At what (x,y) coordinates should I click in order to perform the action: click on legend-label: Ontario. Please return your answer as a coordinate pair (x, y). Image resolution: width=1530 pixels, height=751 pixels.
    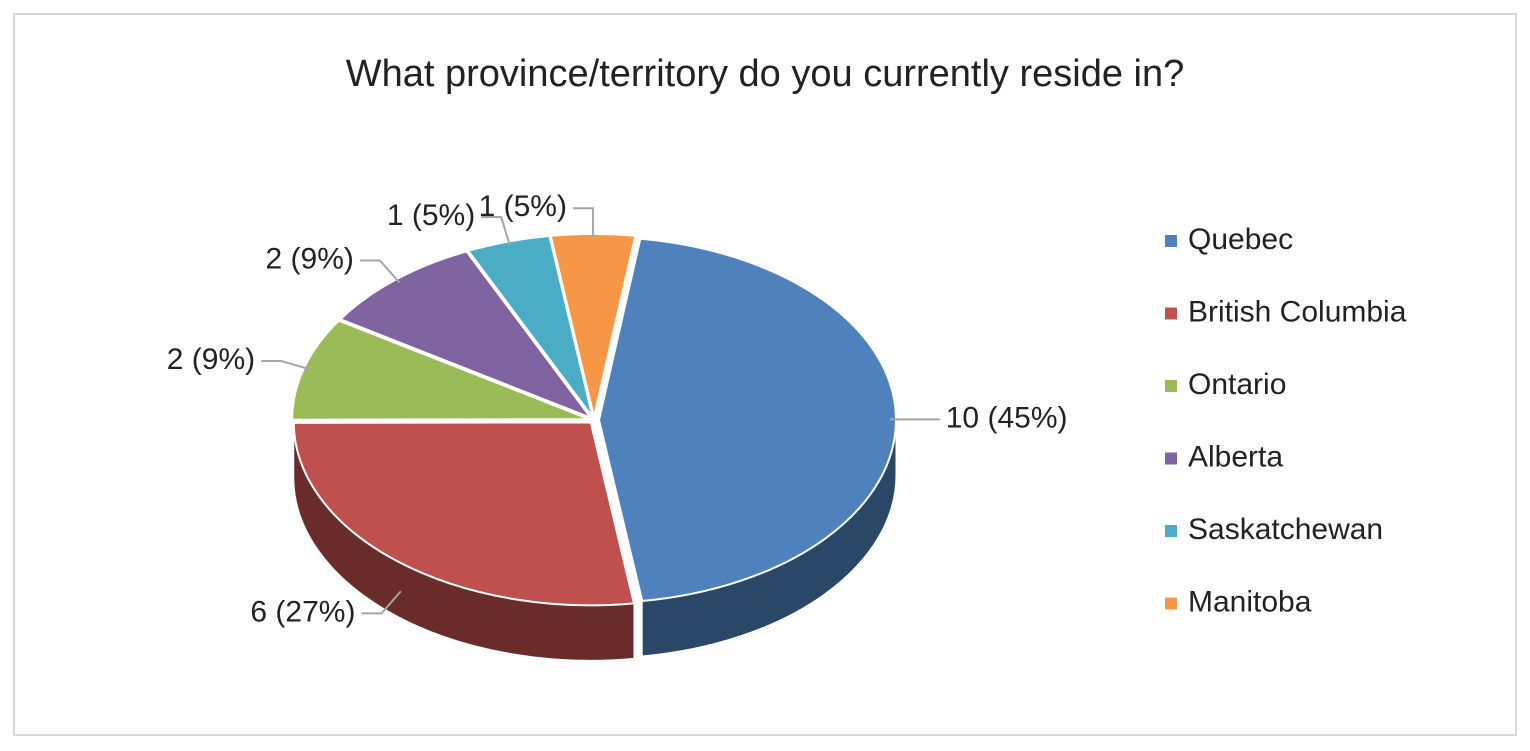
    Looking at the image, I should click on (1237, 384).